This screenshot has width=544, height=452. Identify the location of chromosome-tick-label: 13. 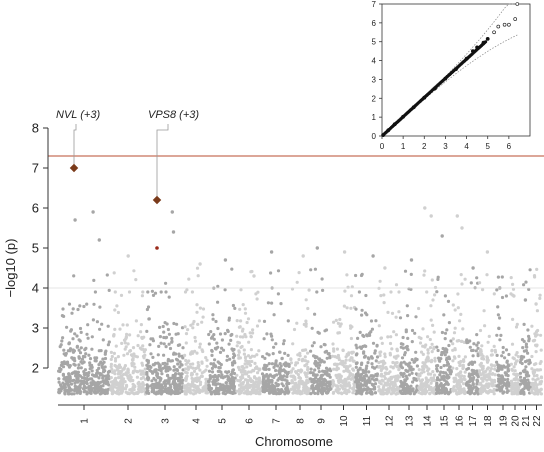
(410, 421).